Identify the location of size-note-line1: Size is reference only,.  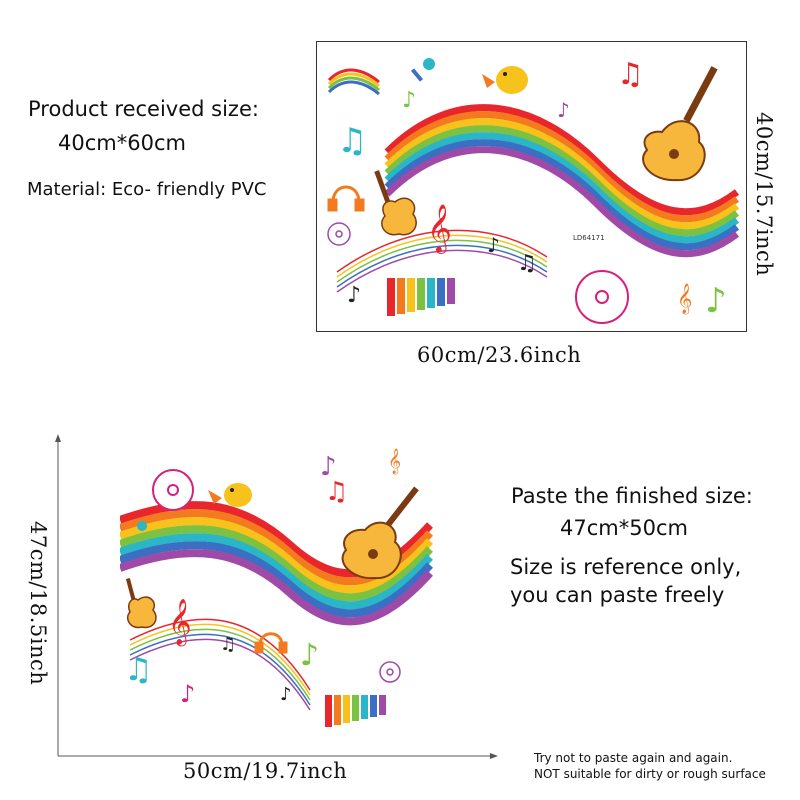
(626, 567).